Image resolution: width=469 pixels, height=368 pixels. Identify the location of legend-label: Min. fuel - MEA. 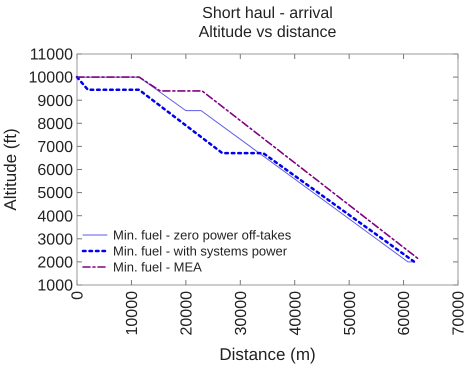
(157, 267).